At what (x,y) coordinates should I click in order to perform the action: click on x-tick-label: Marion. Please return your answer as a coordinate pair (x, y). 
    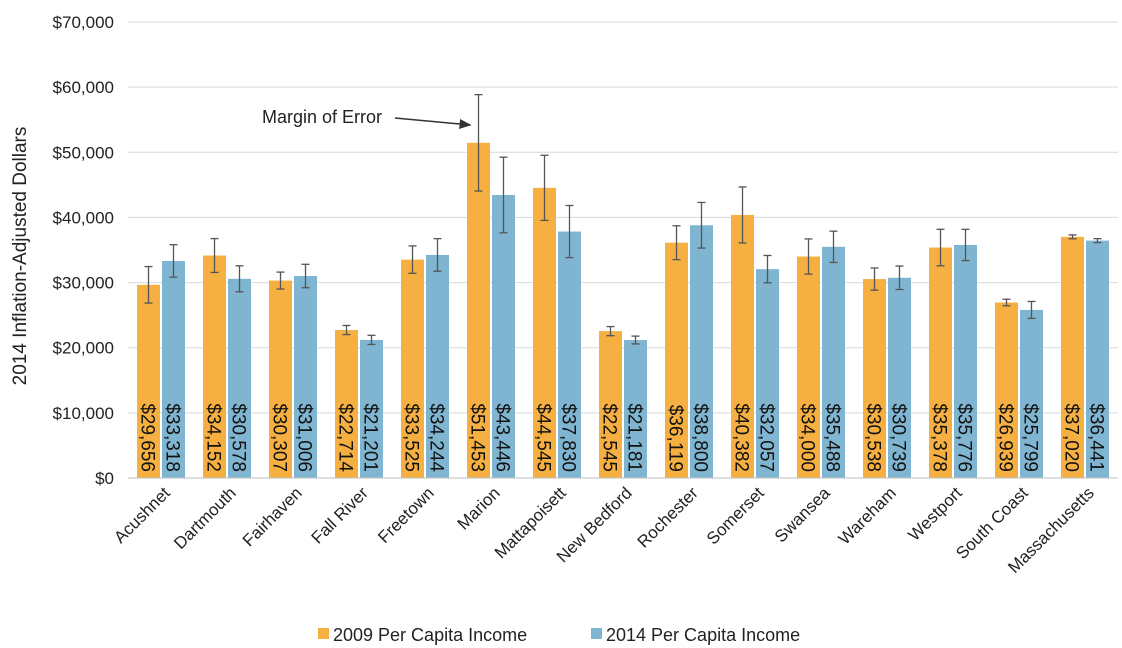
    Looking at the image, I should click on (479, 508).